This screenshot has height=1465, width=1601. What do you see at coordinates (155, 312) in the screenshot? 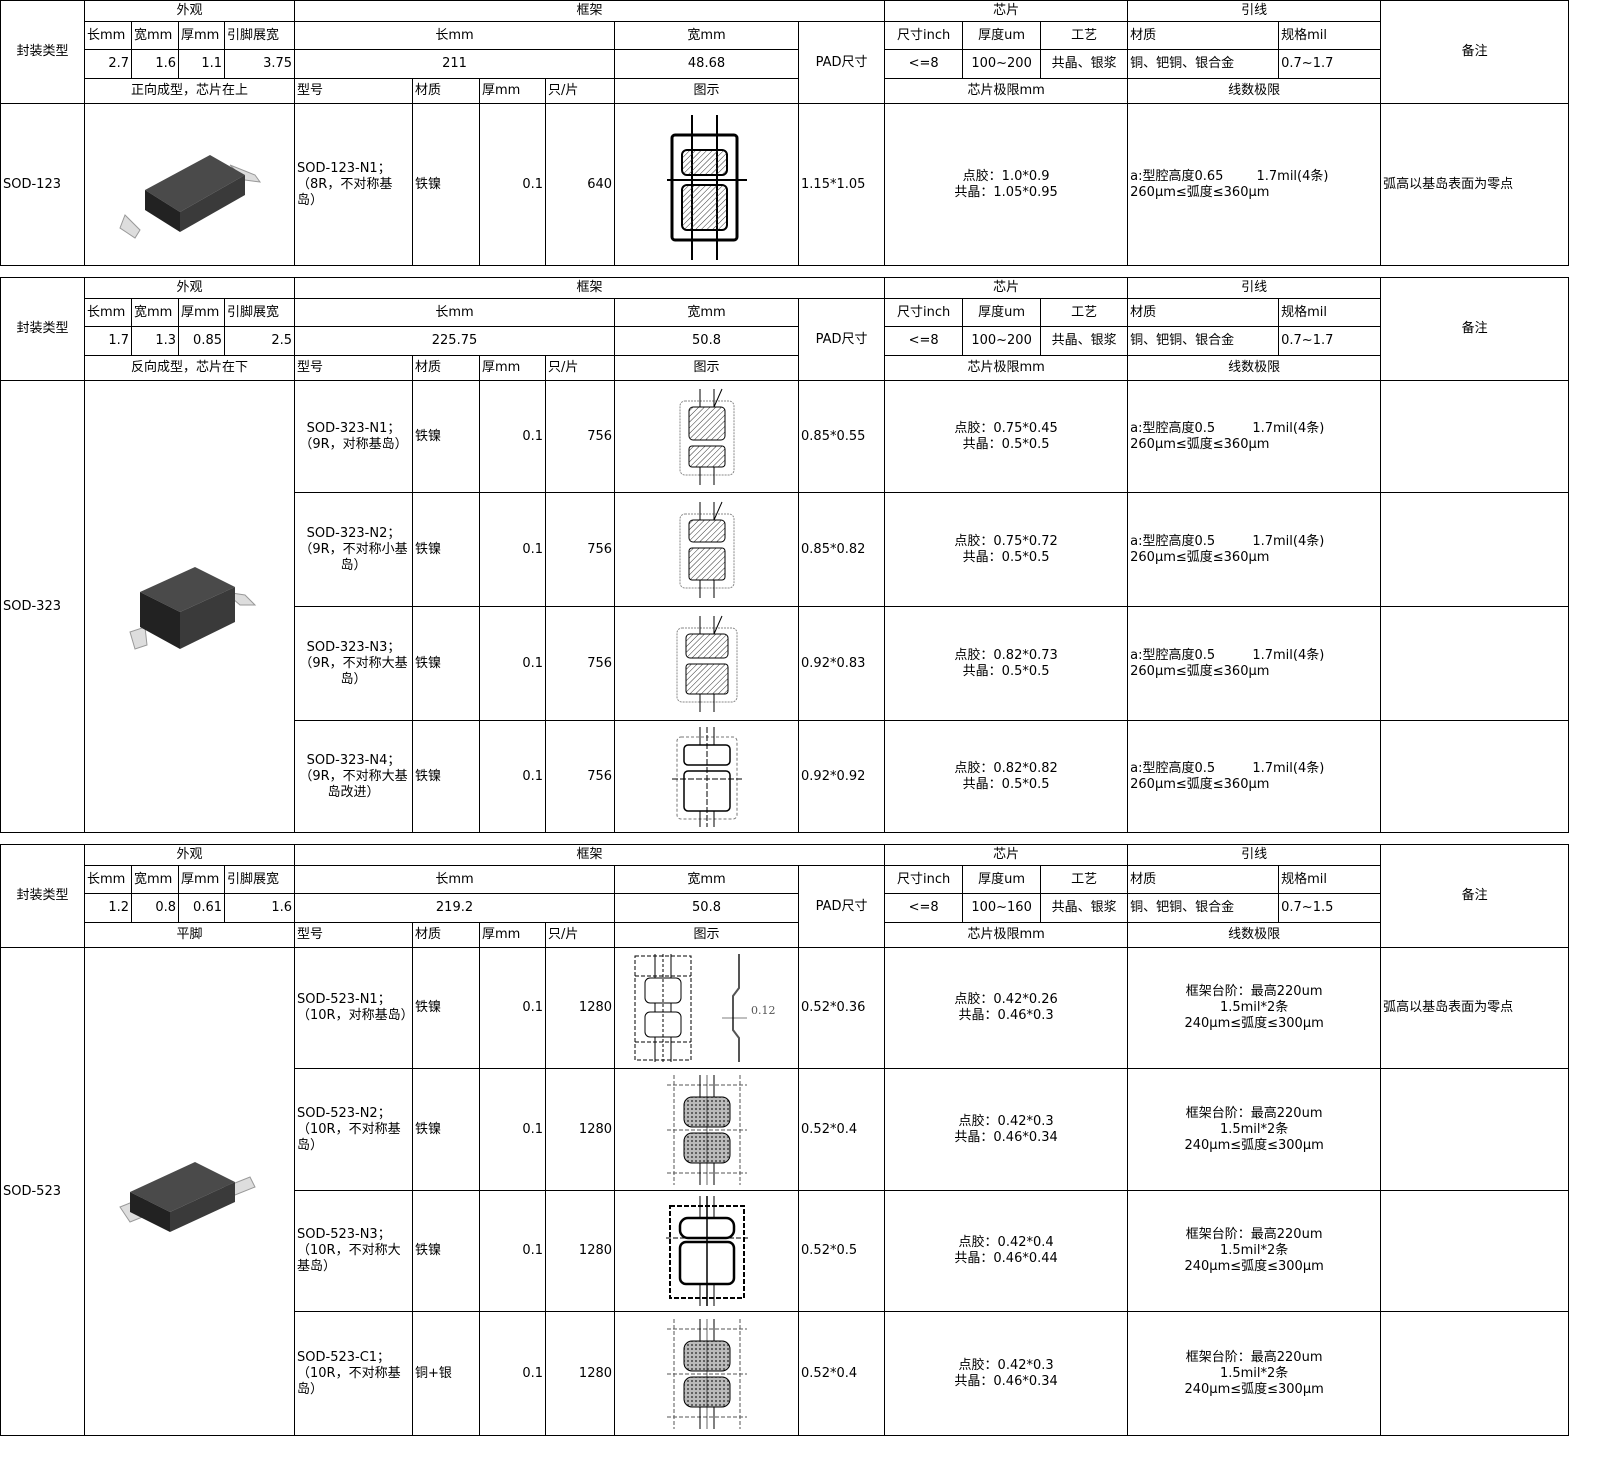
I see `col-header-width-mm: 宽mm` at bounding box center [155, 312].